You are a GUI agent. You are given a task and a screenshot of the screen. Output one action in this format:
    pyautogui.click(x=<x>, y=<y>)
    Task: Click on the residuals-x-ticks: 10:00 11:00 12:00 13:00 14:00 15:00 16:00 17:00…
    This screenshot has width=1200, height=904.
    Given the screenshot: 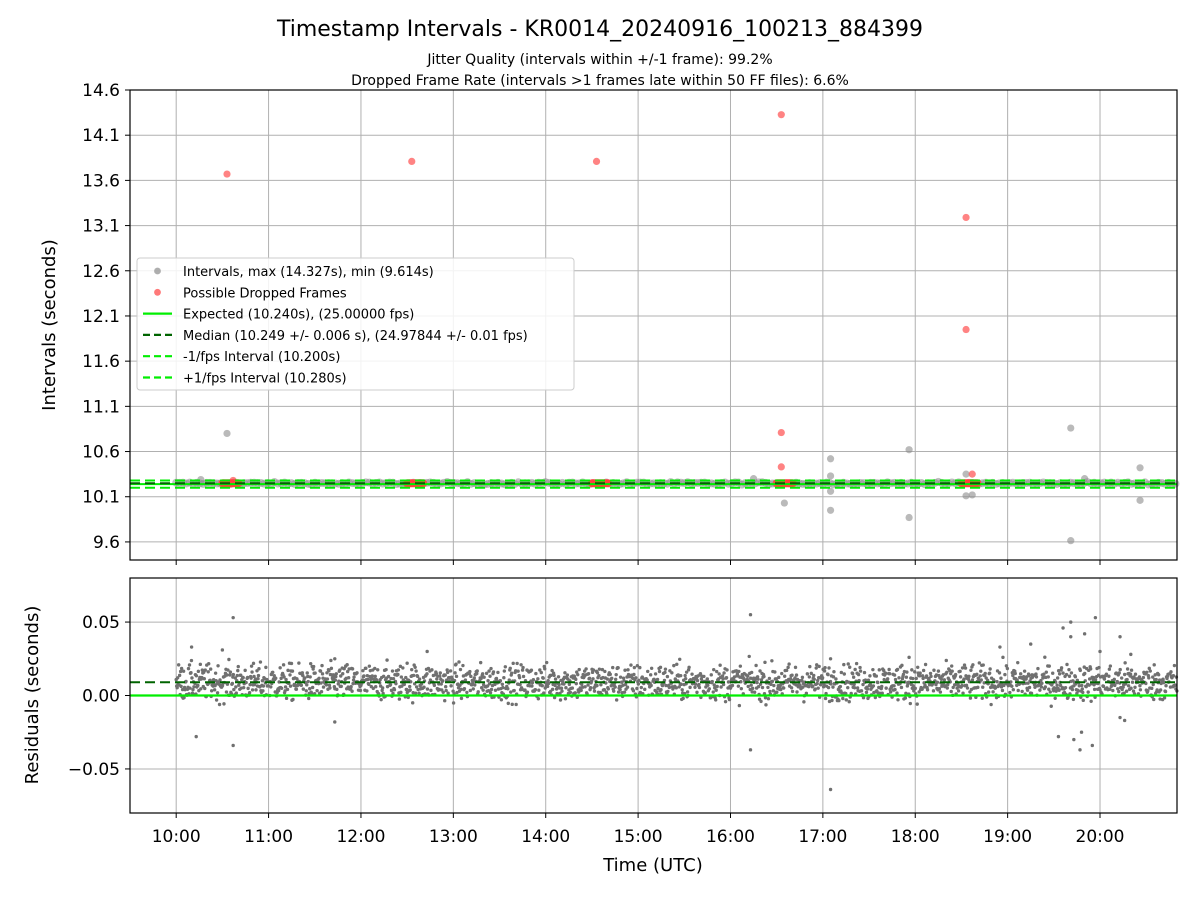 What is the action you would take?
    pyautogui.click(x=638, y=830)
    